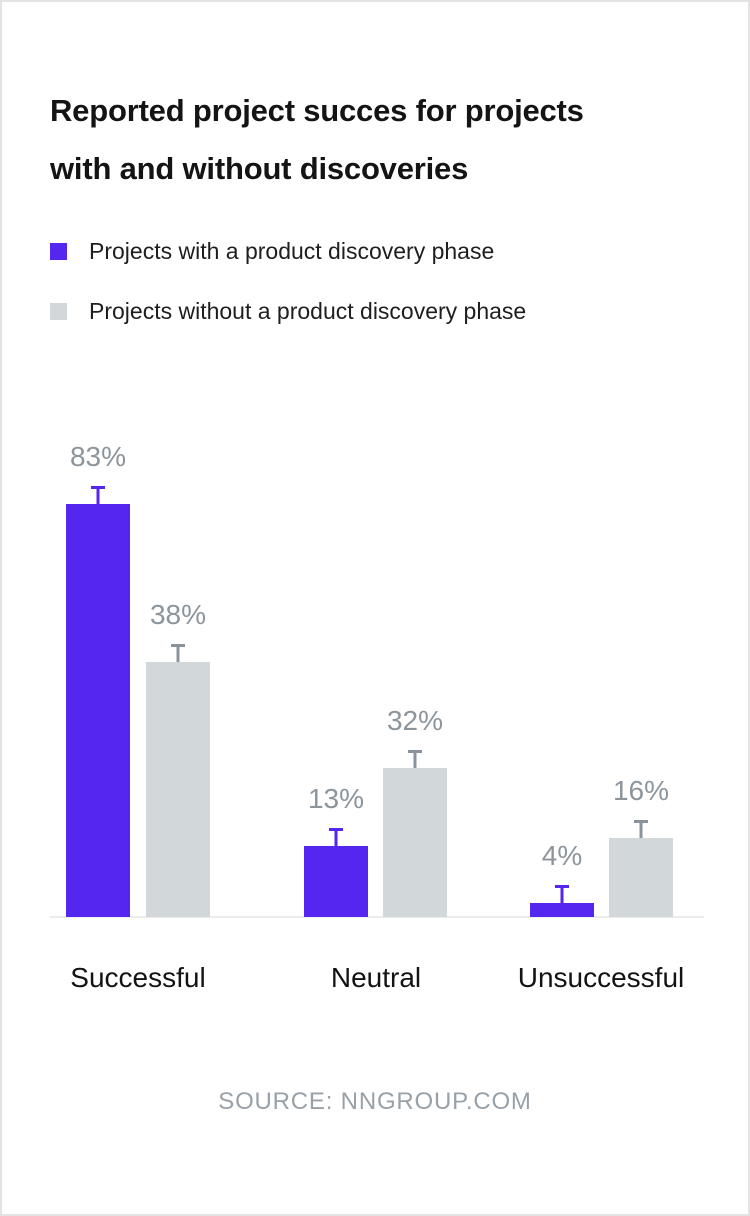 The height and width of the screenshot is (1216, 750). What do you see at coordinates (375, 1101) in the screenshot?
I see `source-text: SOURCE: NNGROUP.COM` at bounding box center [375, 1101].